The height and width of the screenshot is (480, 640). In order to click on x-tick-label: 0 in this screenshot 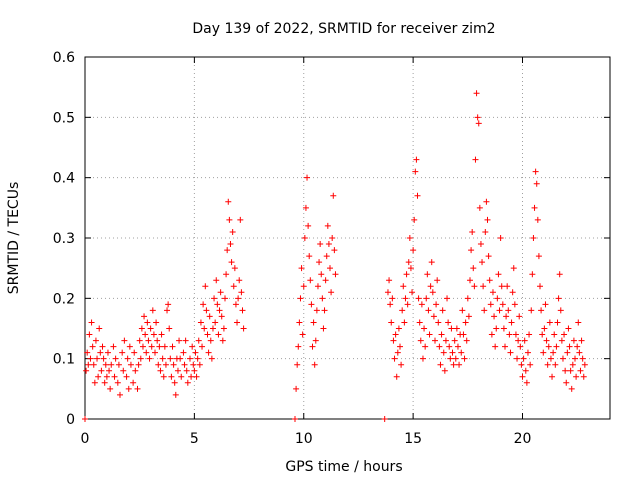, I will do `click(85, 439)`.